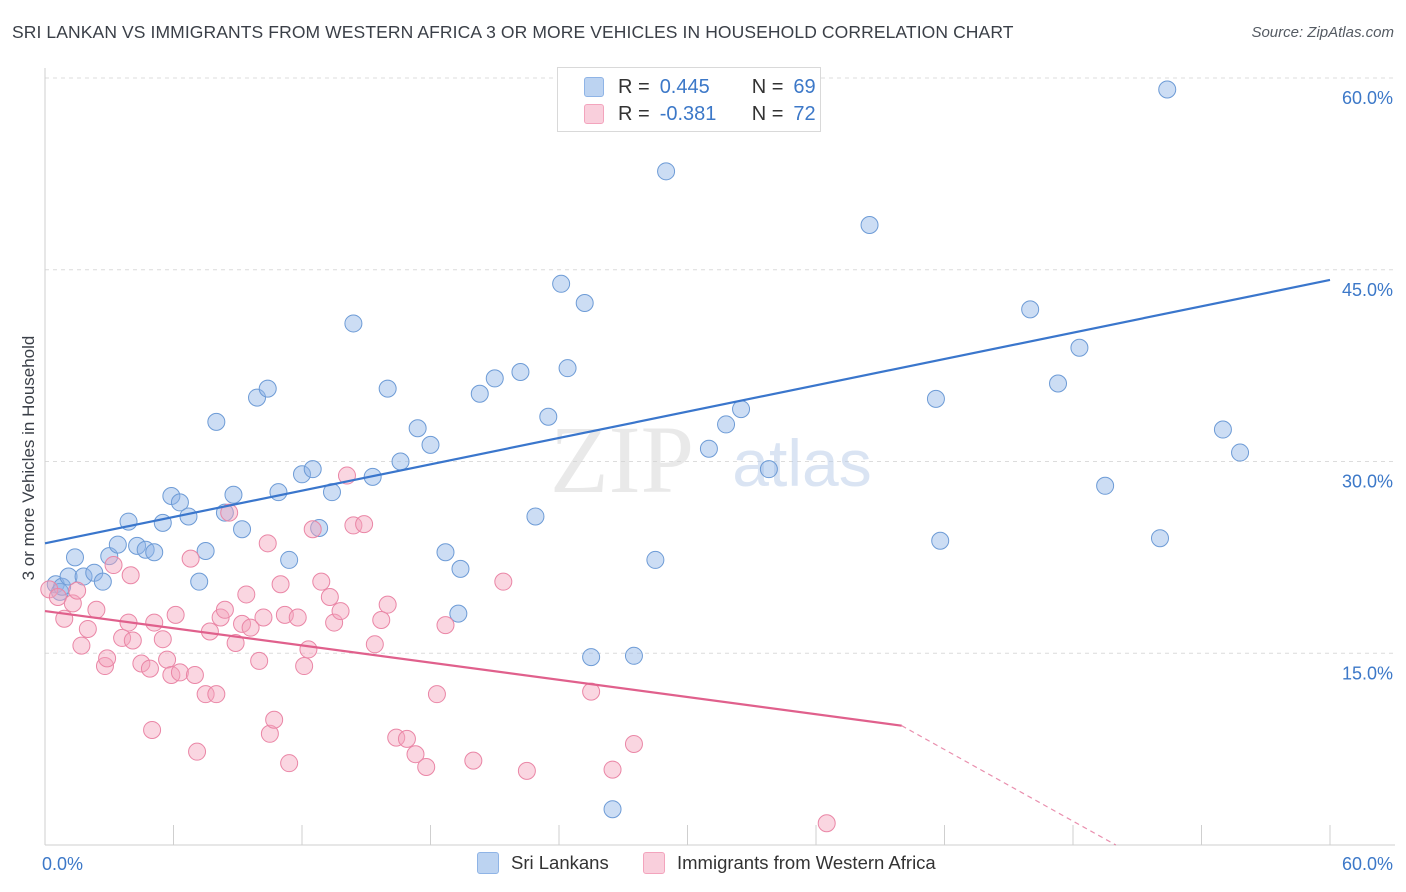  I want to click on x-tick-label: 0.0%, so click(62, 864).